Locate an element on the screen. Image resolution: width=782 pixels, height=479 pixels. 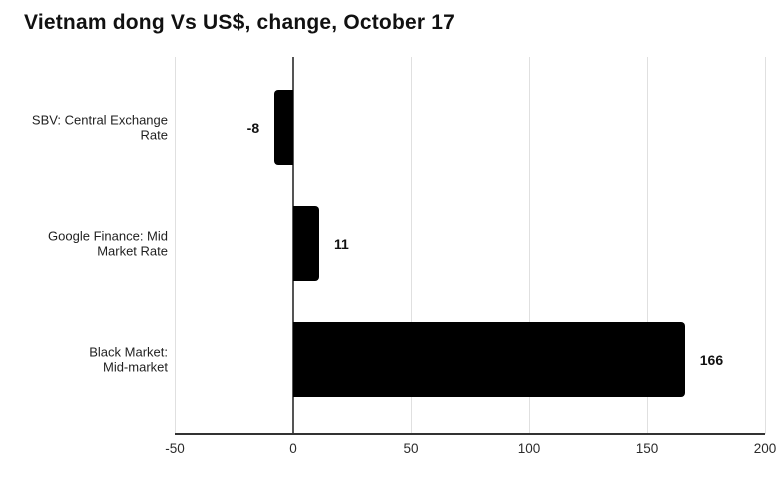
category-label-line: Black Market: is located at coordinates (128, 351).